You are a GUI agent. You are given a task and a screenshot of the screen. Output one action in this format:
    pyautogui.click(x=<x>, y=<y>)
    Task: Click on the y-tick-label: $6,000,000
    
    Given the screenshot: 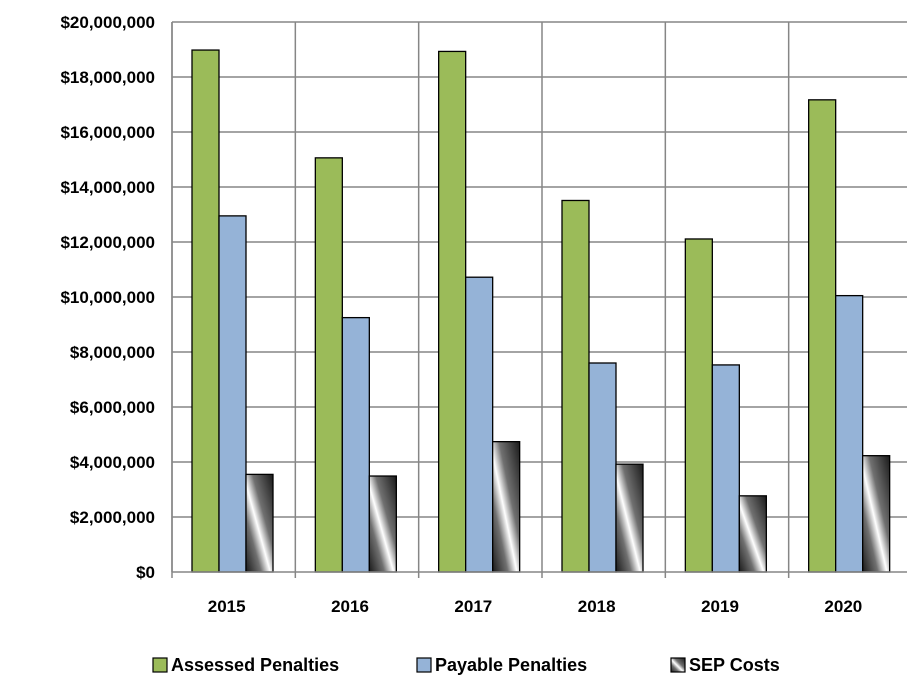 What is the action you would take?
    pyautogui.click(x=112, y=407)
    